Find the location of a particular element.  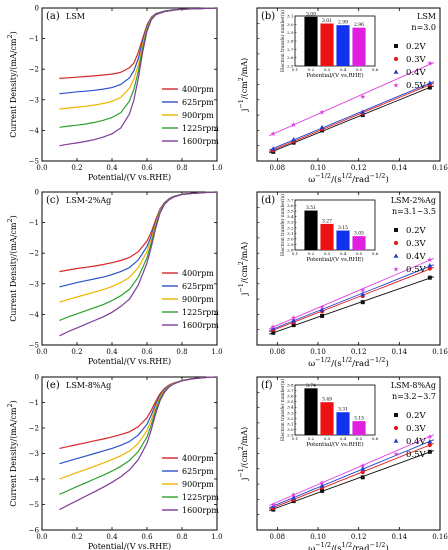

inset-x-axis-label: Potential/(V vs.RHE) is located at coordinates (334, 75).